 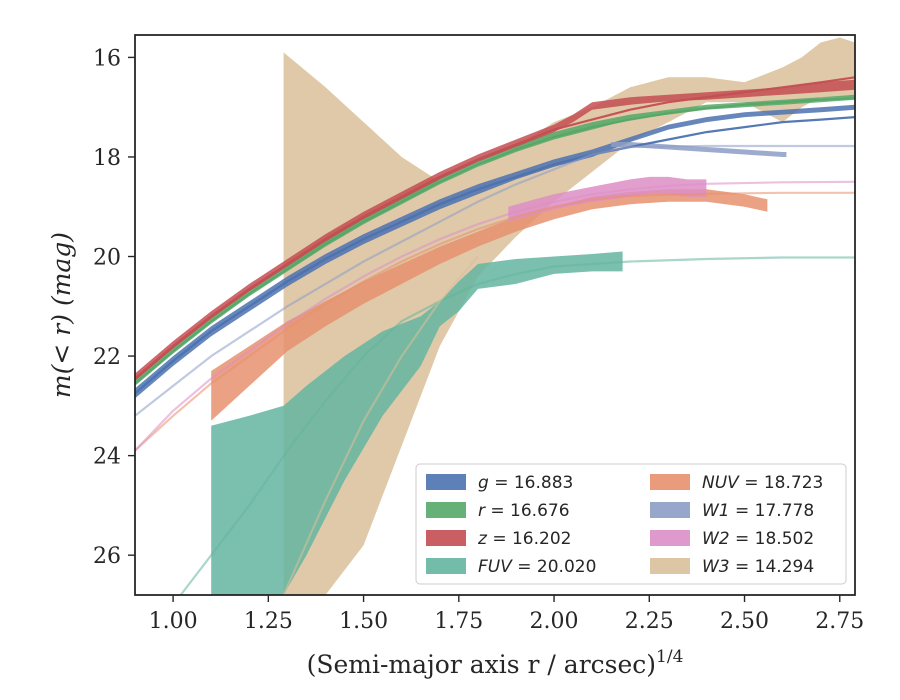 What do you see at coordinates (363, 621) in the screenshot?
I see `x-tick-label: 1.50` at bounding box center [363, 621].